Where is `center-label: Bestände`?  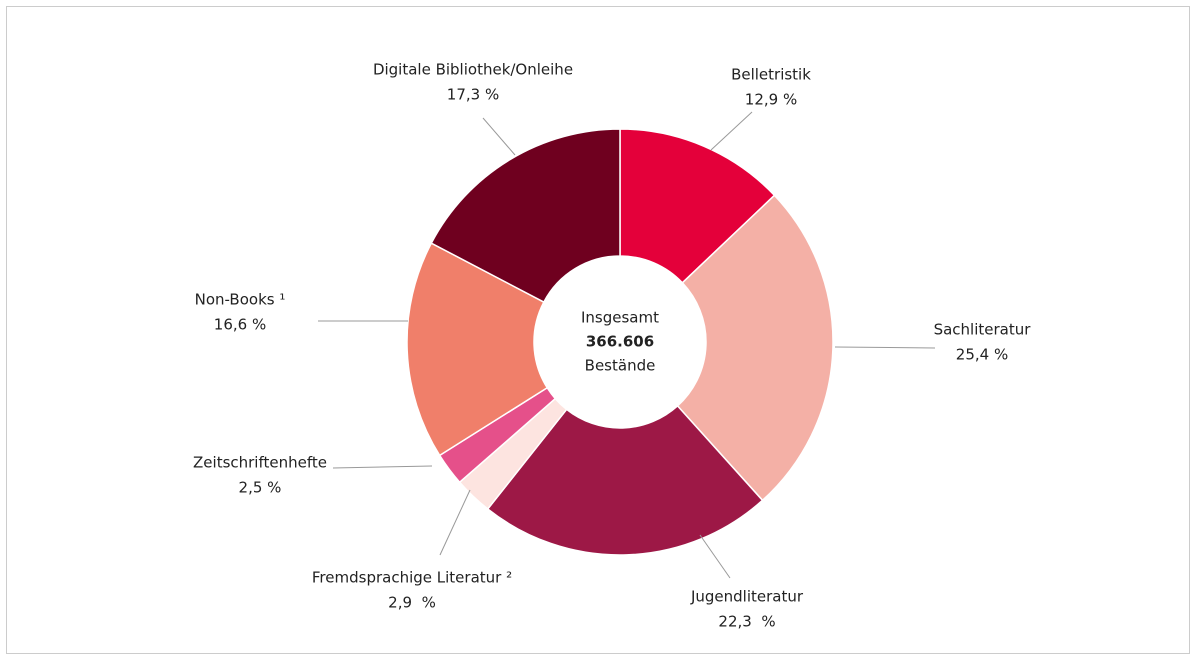
center-label: Bestände is located at coordinates (620, 366).